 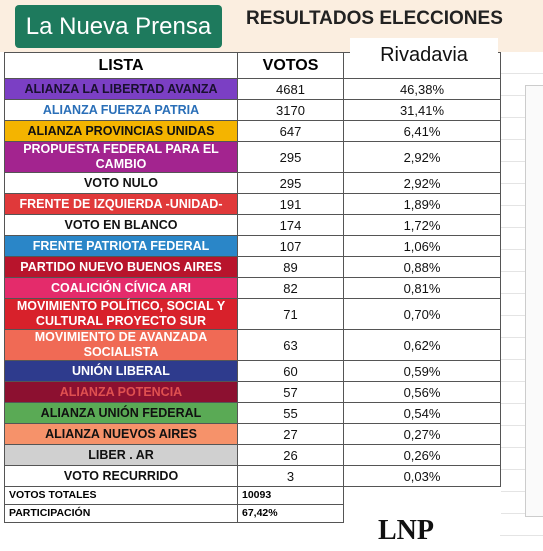 I want to click on total-label: VOTOS TOTALES, so click(x=121, y=495).